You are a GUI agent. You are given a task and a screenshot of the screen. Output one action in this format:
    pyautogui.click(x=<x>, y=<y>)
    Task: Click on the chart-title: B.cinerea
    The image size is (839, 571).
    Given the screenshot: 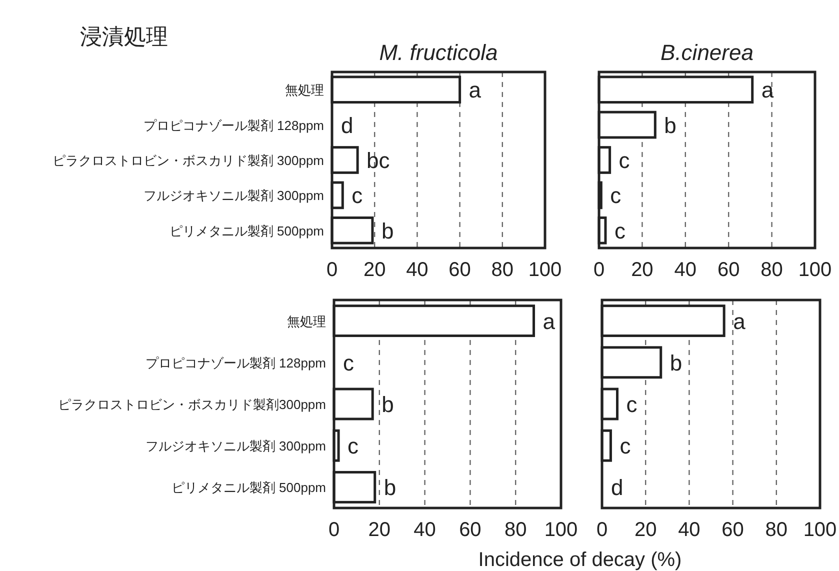 What is the action you would take?
    pyautogui.click(x=707, y=52)
    